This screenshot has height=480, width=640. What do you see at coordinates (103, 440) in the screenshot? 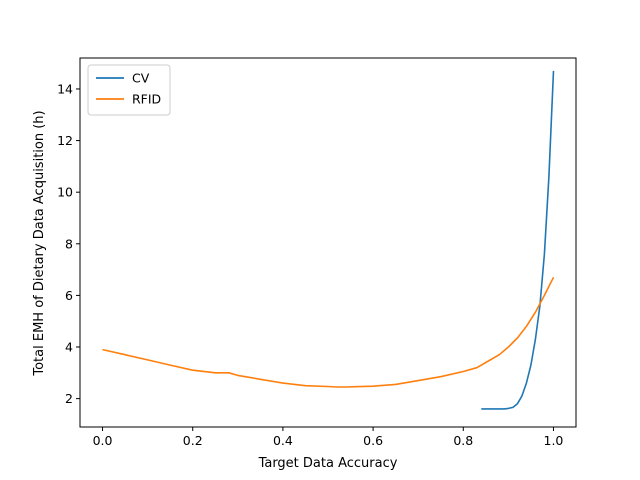
I see `x-tick-label: 0.0` at bounding box center [103, 440].